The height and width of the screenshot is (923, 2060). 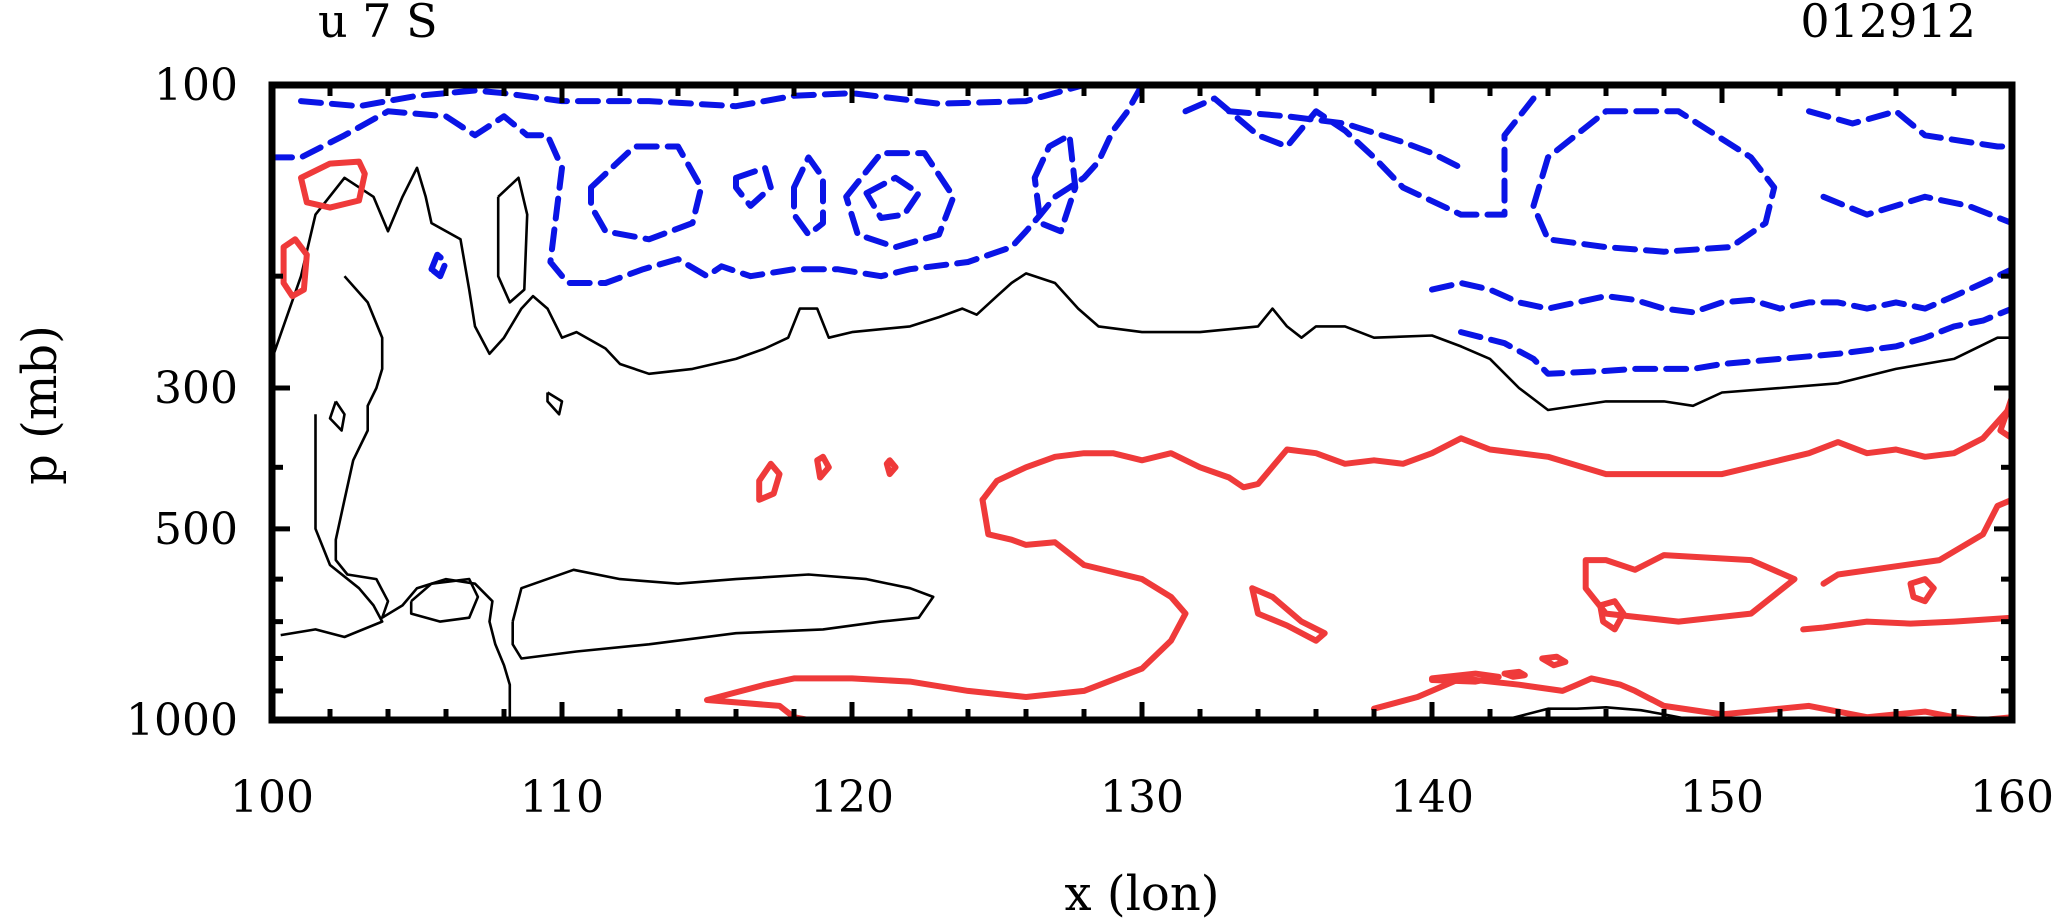 I want to click on x-tick-label-160: 160, so click(x=2012, y=797).